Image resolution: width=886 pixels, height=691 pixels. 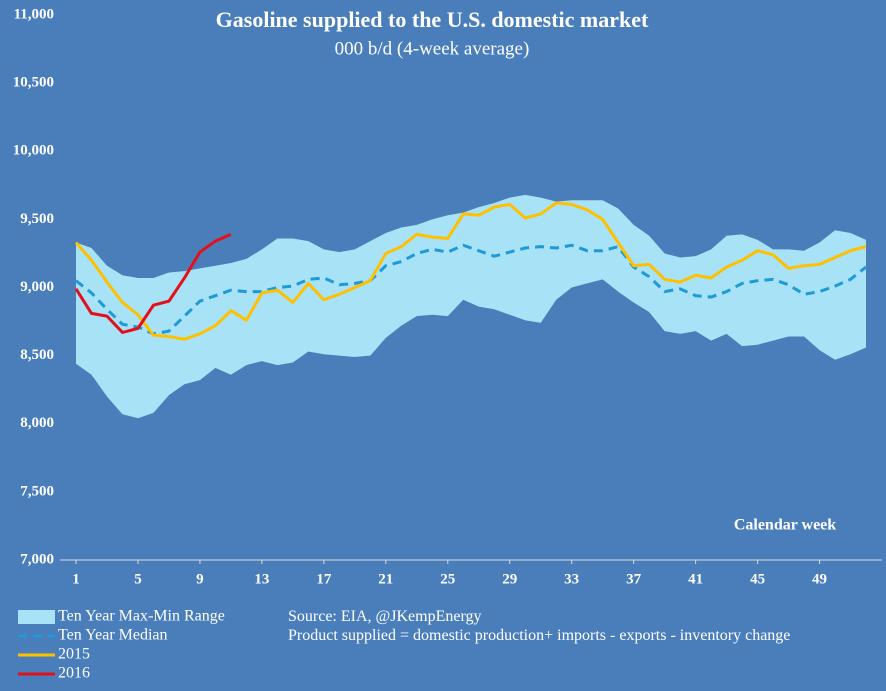 What do you see at coordinates (695, 579) in the screenshot?
I see `x-tick-label: 41` at bounding box center [695, 579].